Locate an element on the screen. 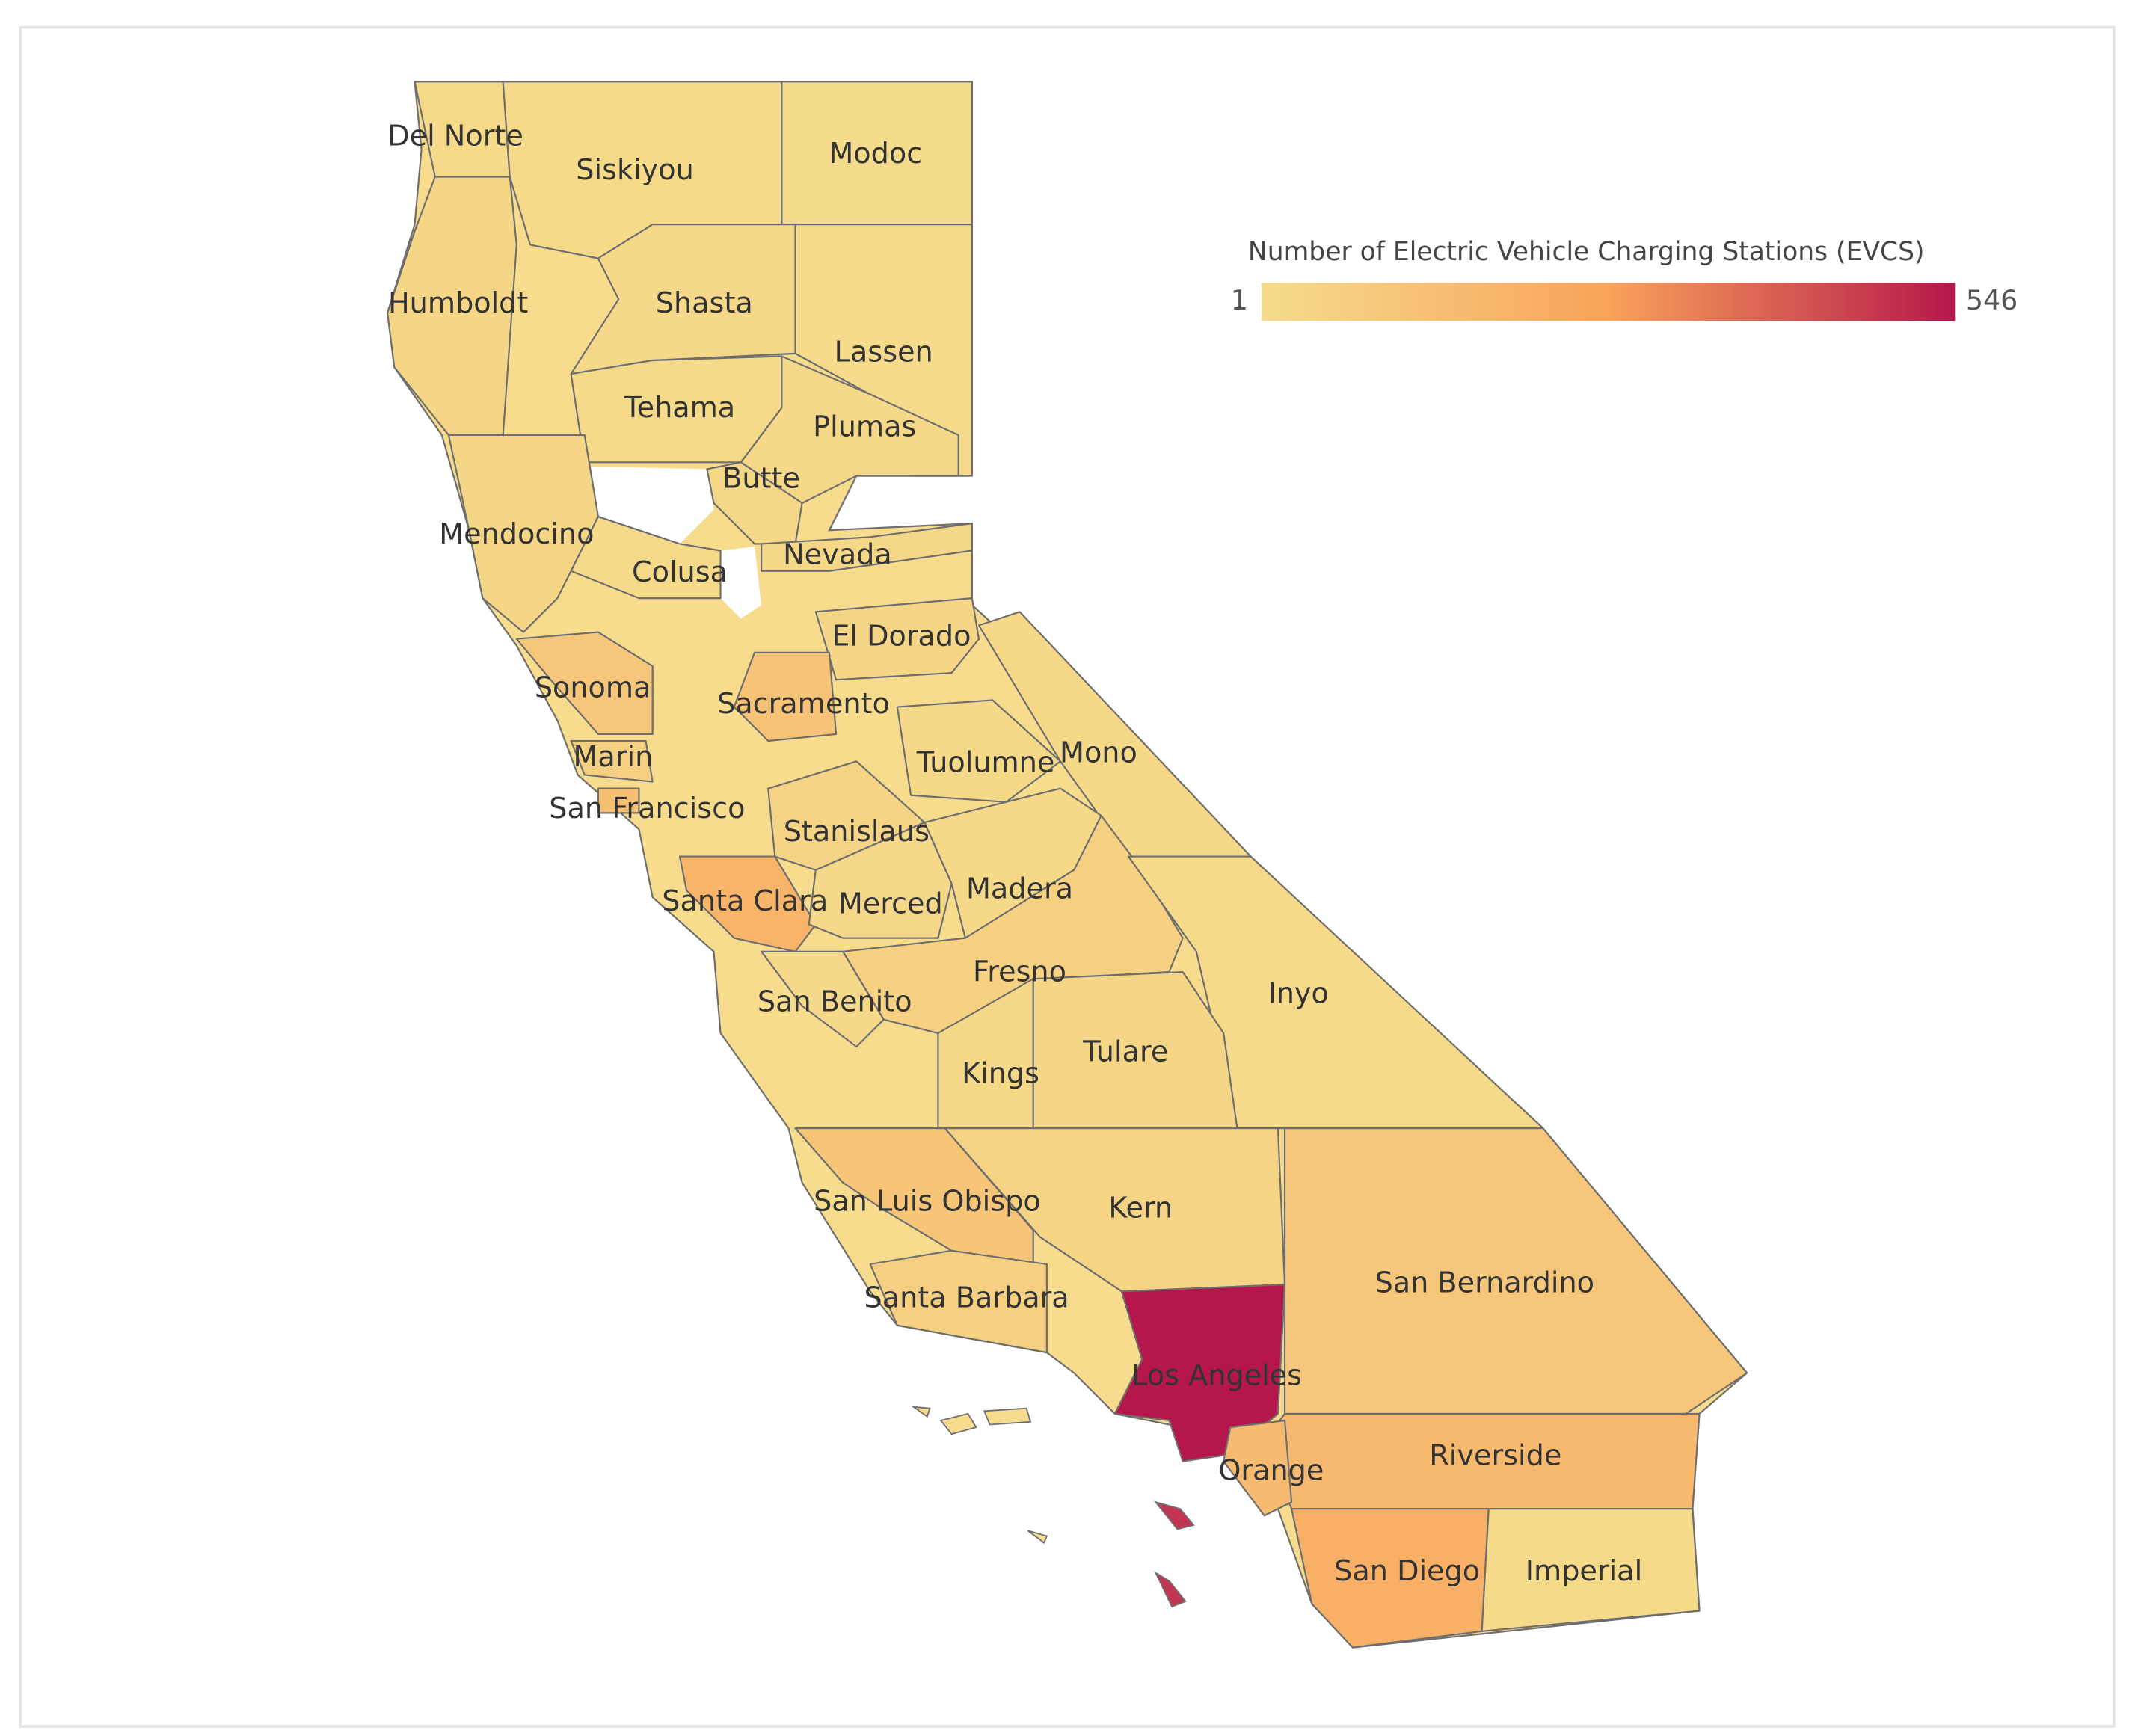 This screenshot has width=2129, height=1736. county-label: Riverside is located at coordinates (1495, 1456).